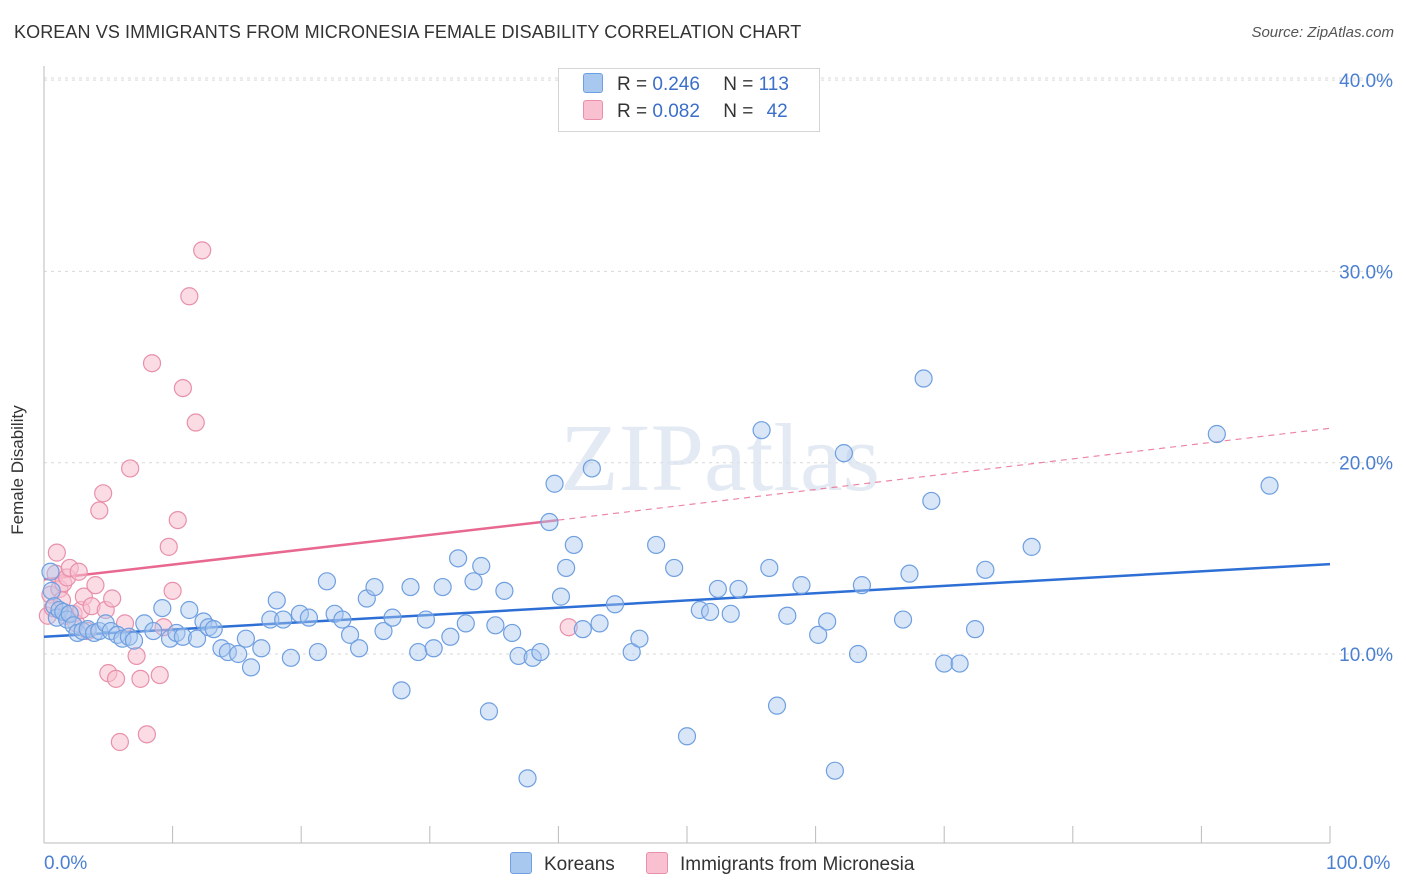 The image size is (1406, 892). What do you see at coordinates (657, 863) in the screenshot?
I see `bottom-legend-swatch-micronesia` at bounding box center [657, 863].